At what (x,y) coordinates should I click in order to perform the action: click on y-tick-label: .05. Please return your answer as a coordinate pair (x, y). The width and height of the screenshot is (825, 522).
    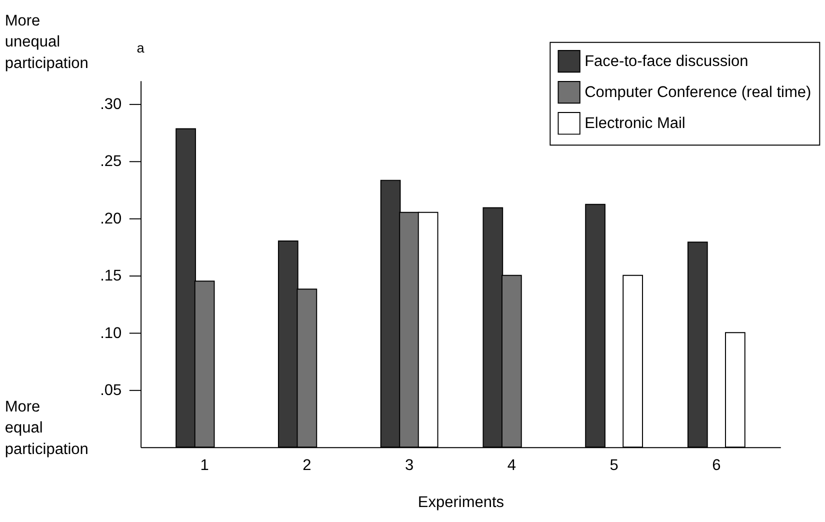
    Looking at the image, I should click on (111, 391).